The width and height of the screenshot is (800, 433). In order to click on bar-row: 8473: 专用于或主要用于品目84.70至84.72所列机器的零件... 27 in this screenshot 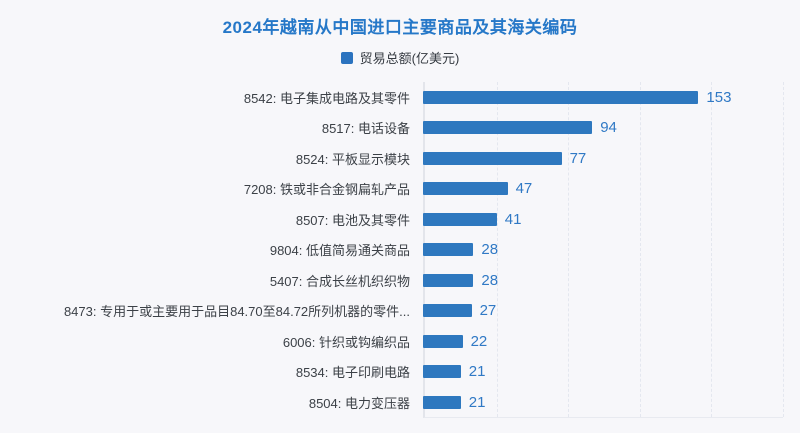, I will do `click(400, 311)`.